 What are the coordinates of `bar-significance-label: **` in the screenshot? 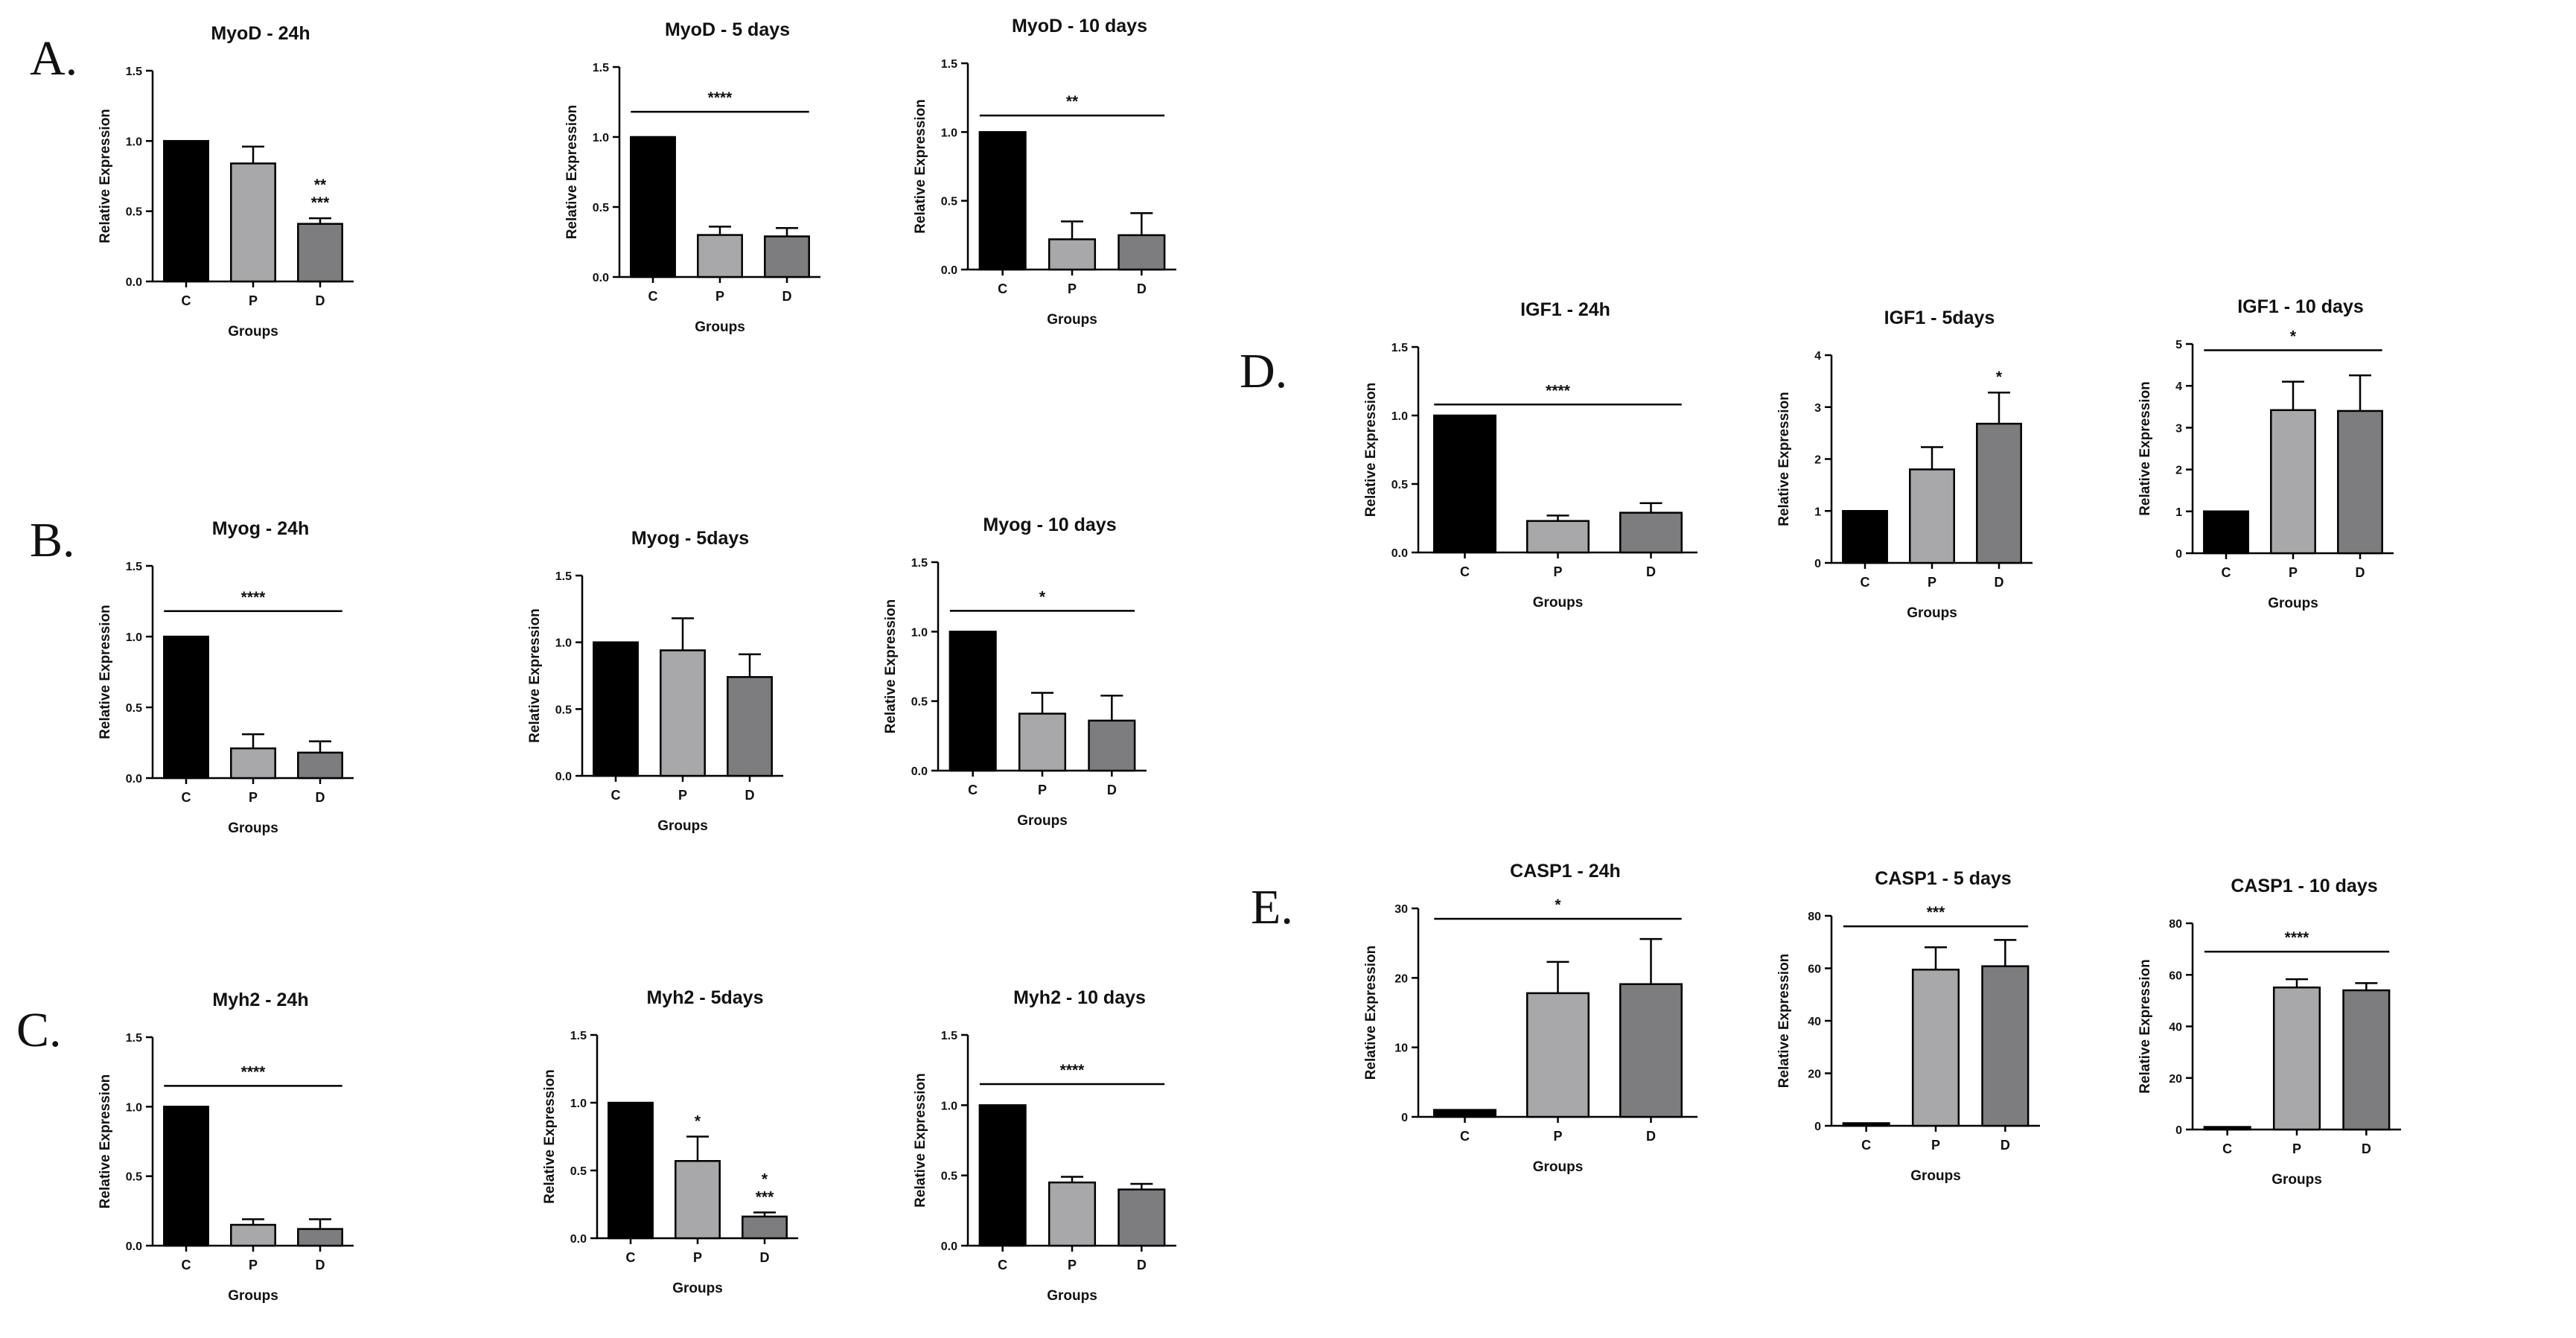 It's located at (320, 185).